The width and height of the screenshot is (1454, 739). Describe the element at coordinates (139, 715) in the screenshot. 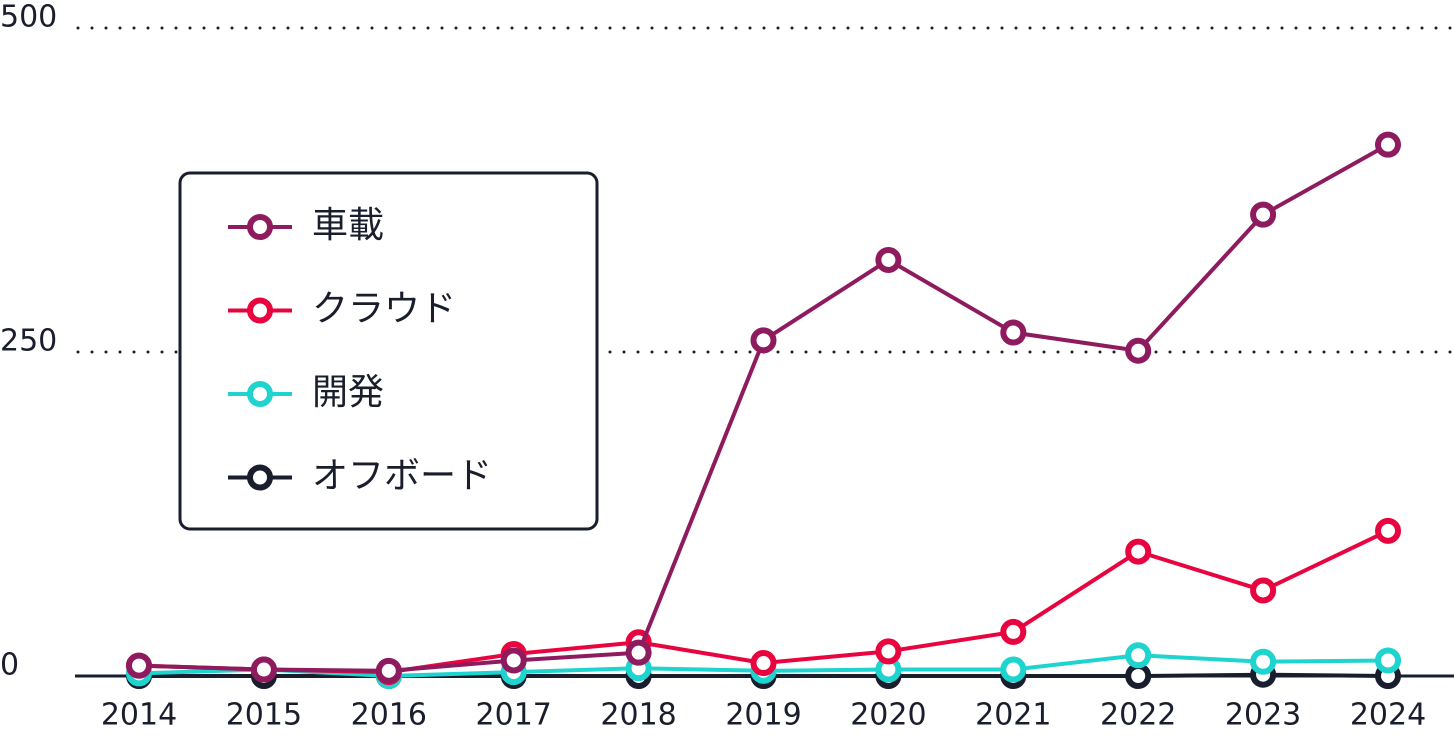

I see `x-tick-label: 2014` at that location.